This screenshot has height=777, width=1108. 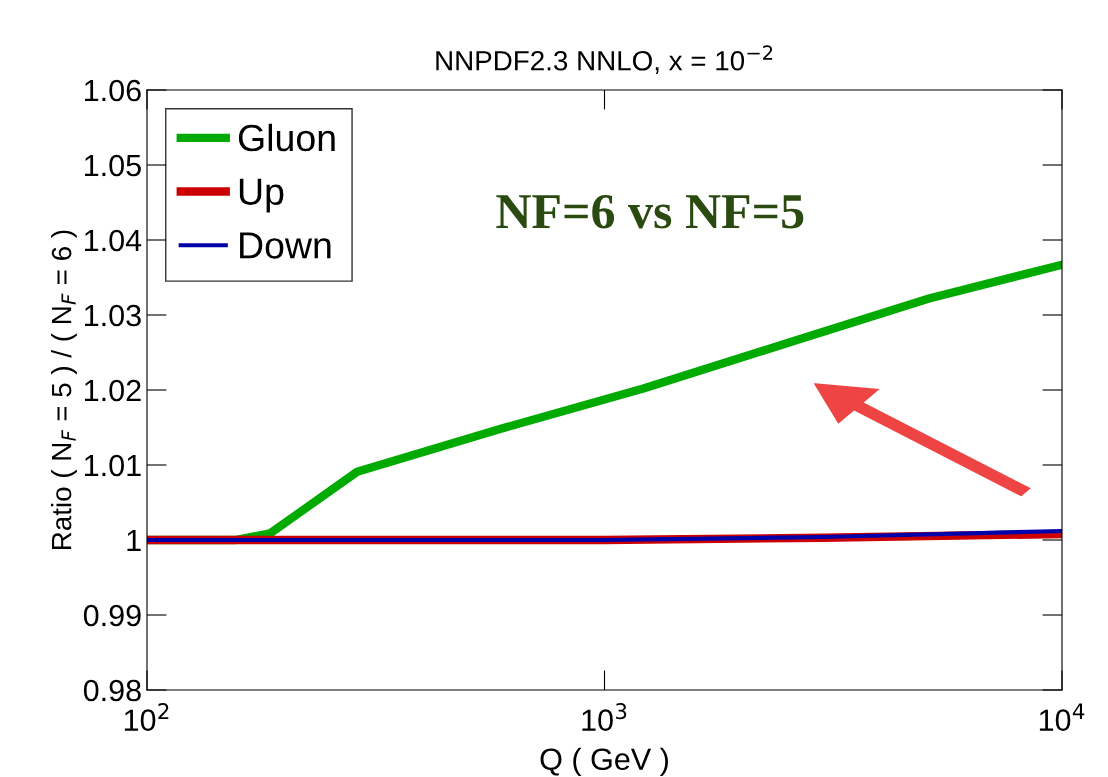 What do you see at coordinates (113, 465) in the screenshot?
I see `y-tick-label: 1.01` at bounding box center [113, 465].